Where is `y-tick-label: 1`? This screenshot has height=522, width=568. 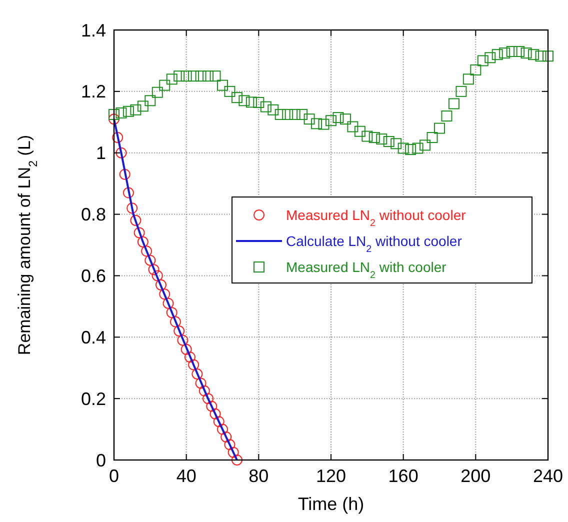 y-tick-label: 1 is located at coordinates (101, 153).